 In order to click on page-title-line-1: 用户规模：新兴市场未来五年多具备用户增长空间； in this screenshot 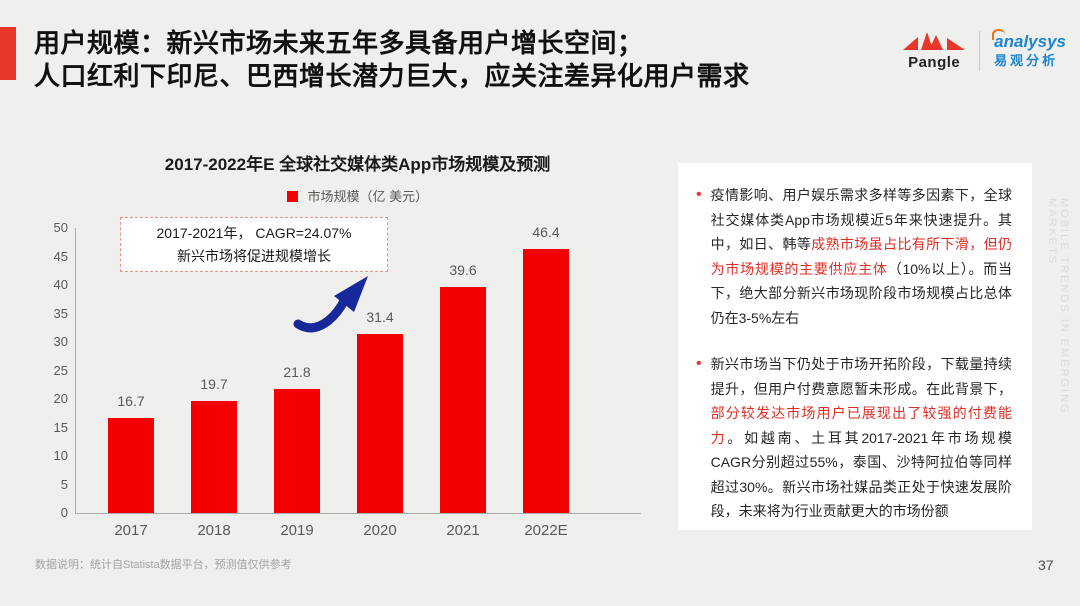, I will do `click(339, 43)`.